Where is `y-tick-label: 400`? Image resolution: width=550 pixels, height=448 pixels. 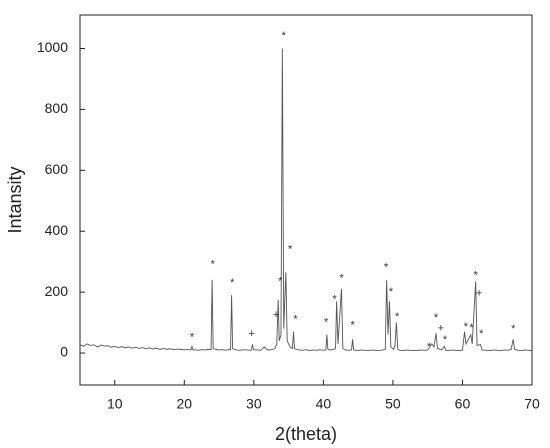 y-tick-label: 400 is located at coordinates (57, 230).